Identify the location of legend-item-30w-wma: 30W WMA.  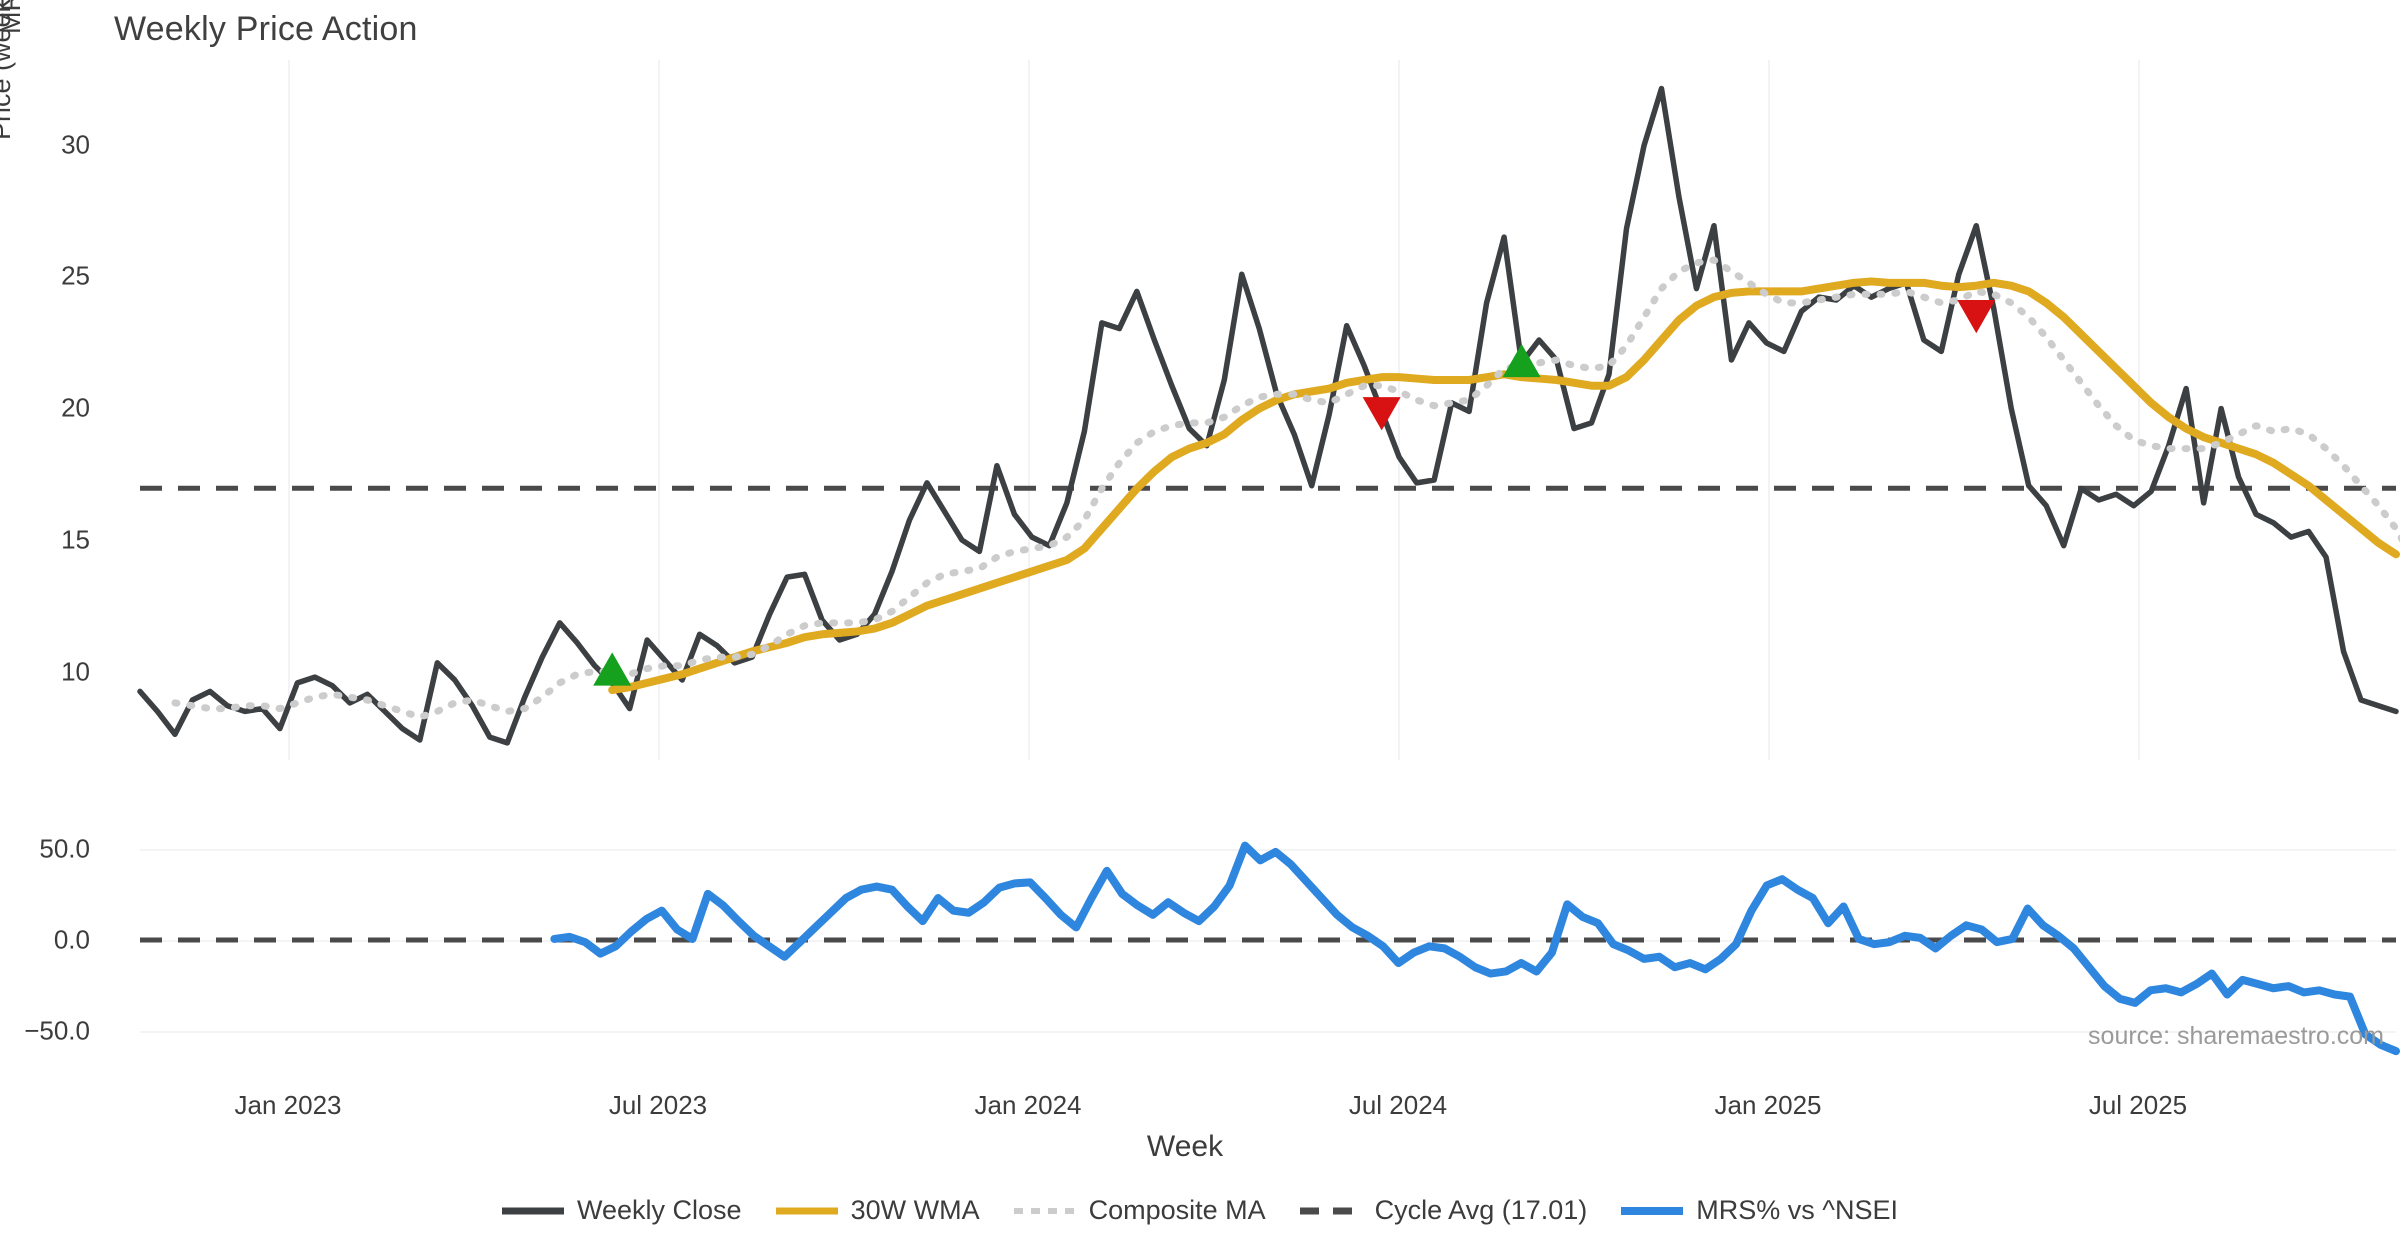
(877, 1210).